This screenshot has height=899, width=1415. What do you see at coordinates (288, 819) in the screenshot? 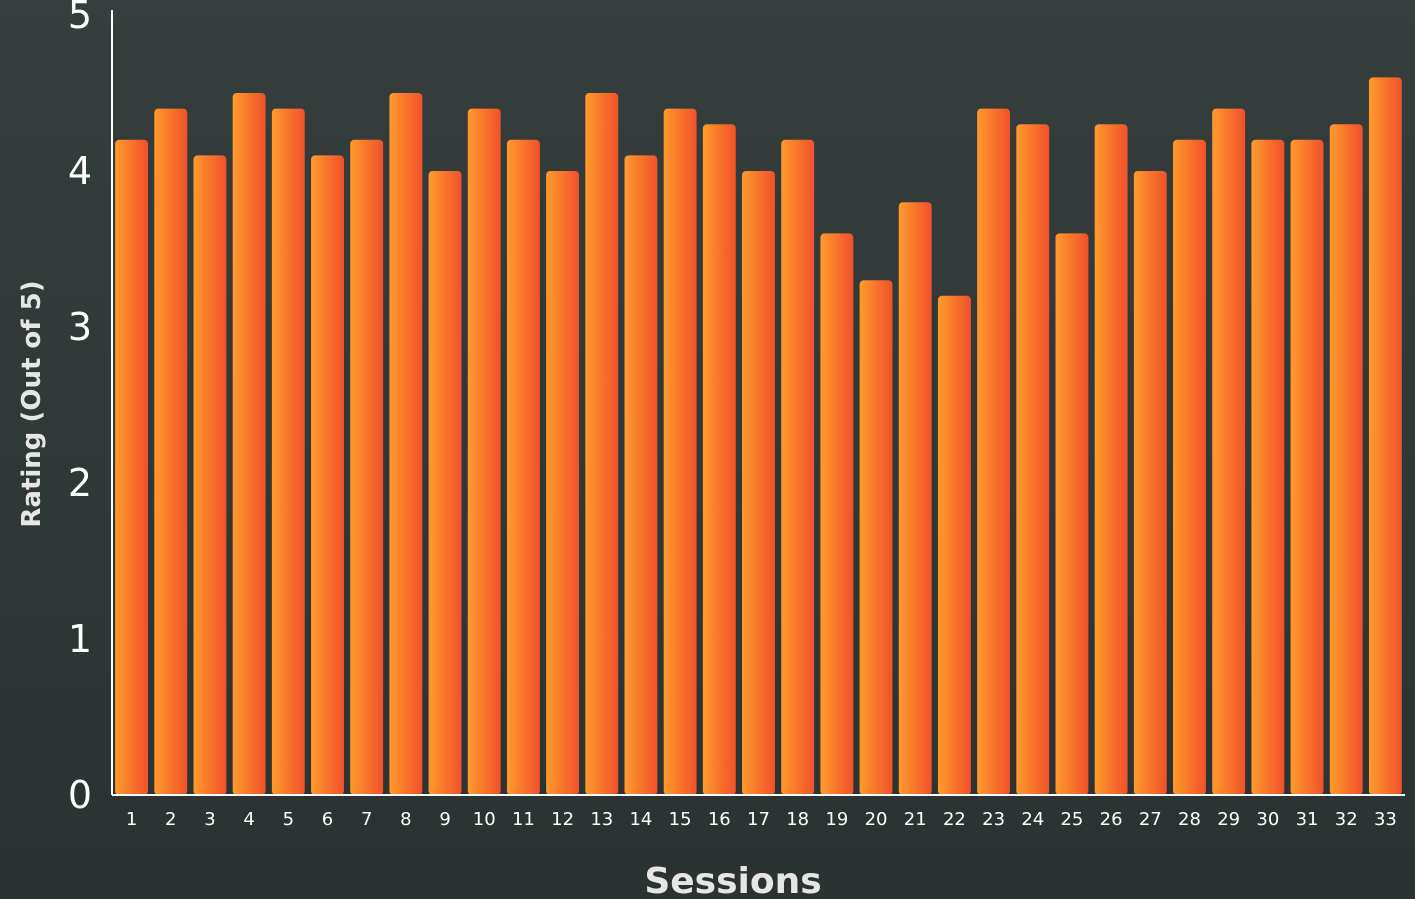
I see `x-tick-label: 5` at bounding box center [288, 819].